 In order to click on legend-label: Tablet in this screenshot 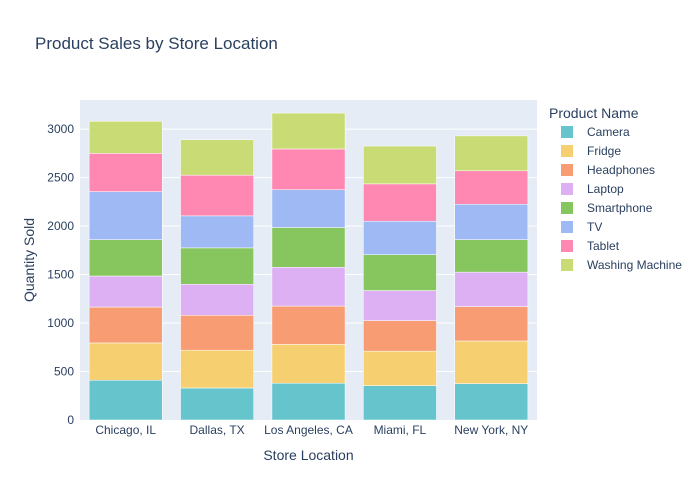, I will do `click(603, 246)`.